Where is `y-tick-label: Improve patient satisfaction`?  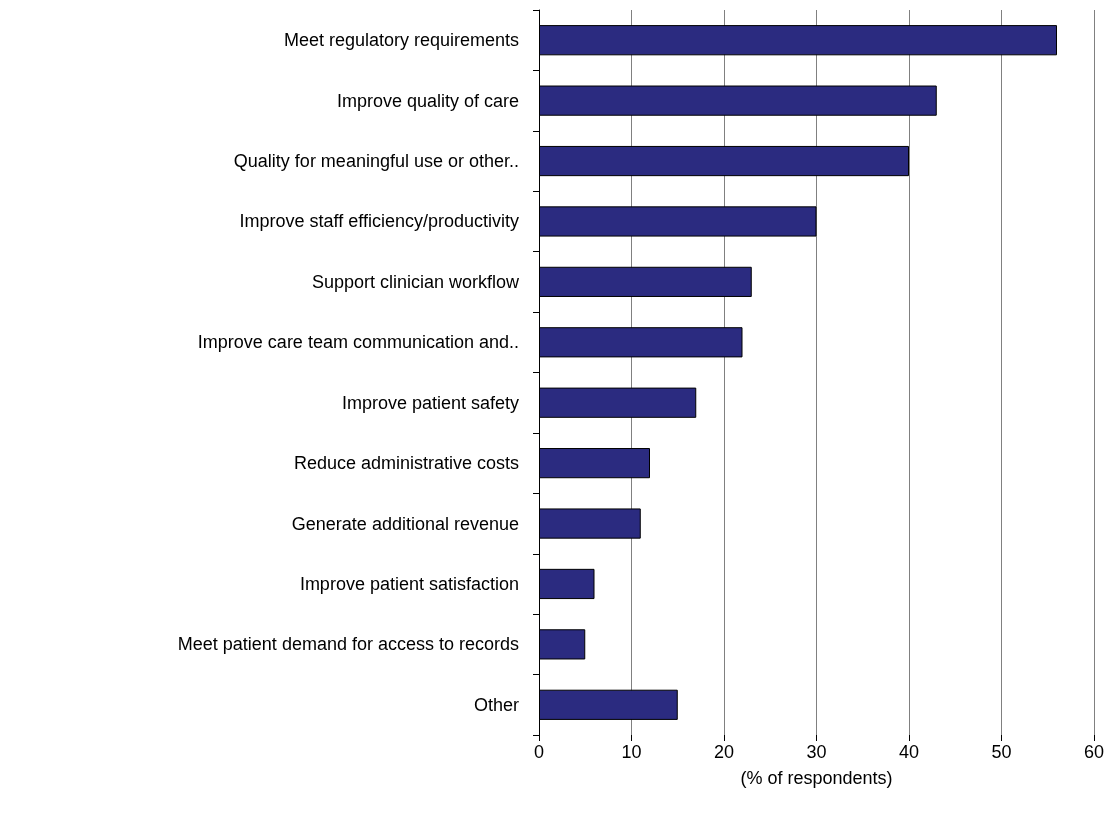 y-tick-label: Improve patient satisfaction is located at coordinates (409, 583).